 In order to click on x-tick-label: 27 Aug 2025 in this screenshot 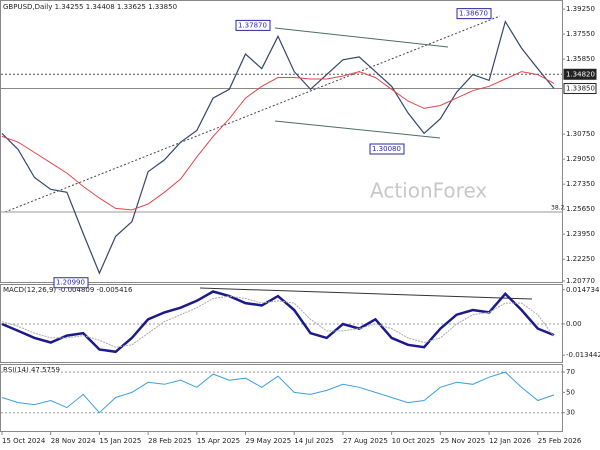, I will do `click(365, 441)`.